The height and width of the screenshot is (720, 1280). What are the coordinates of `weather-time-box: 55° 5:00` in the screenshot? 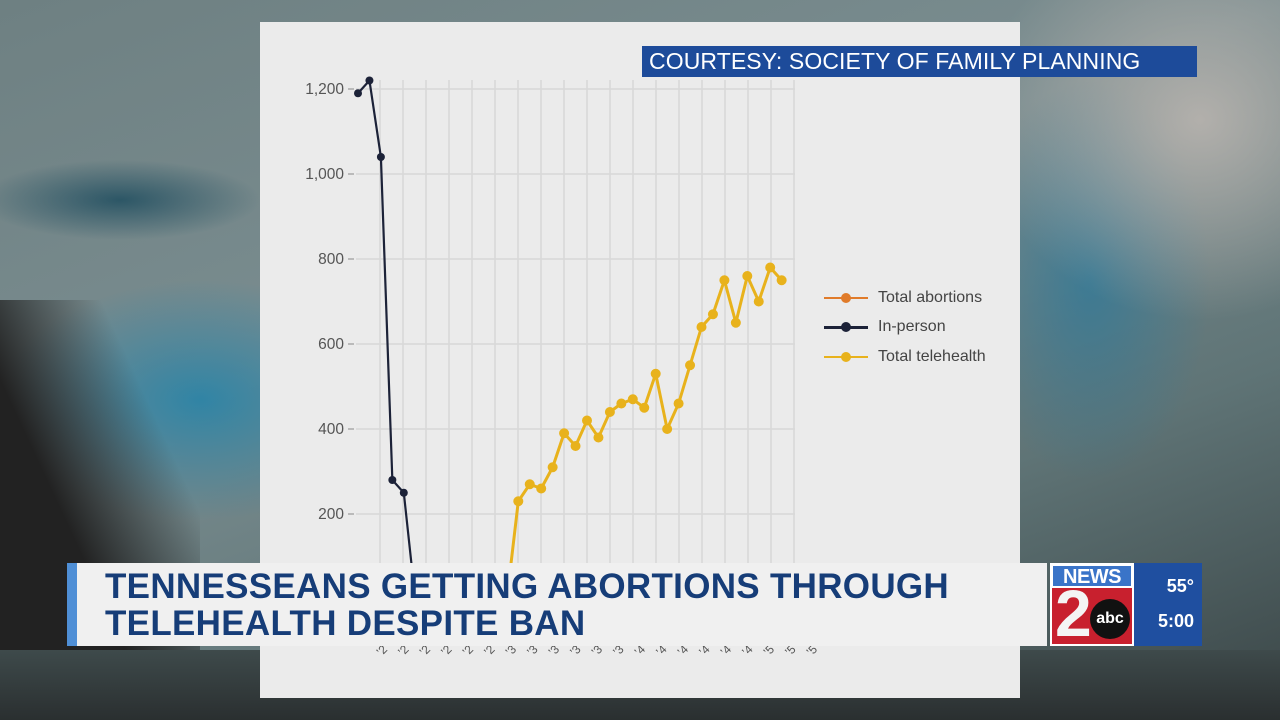 It's located at (1168, 604).